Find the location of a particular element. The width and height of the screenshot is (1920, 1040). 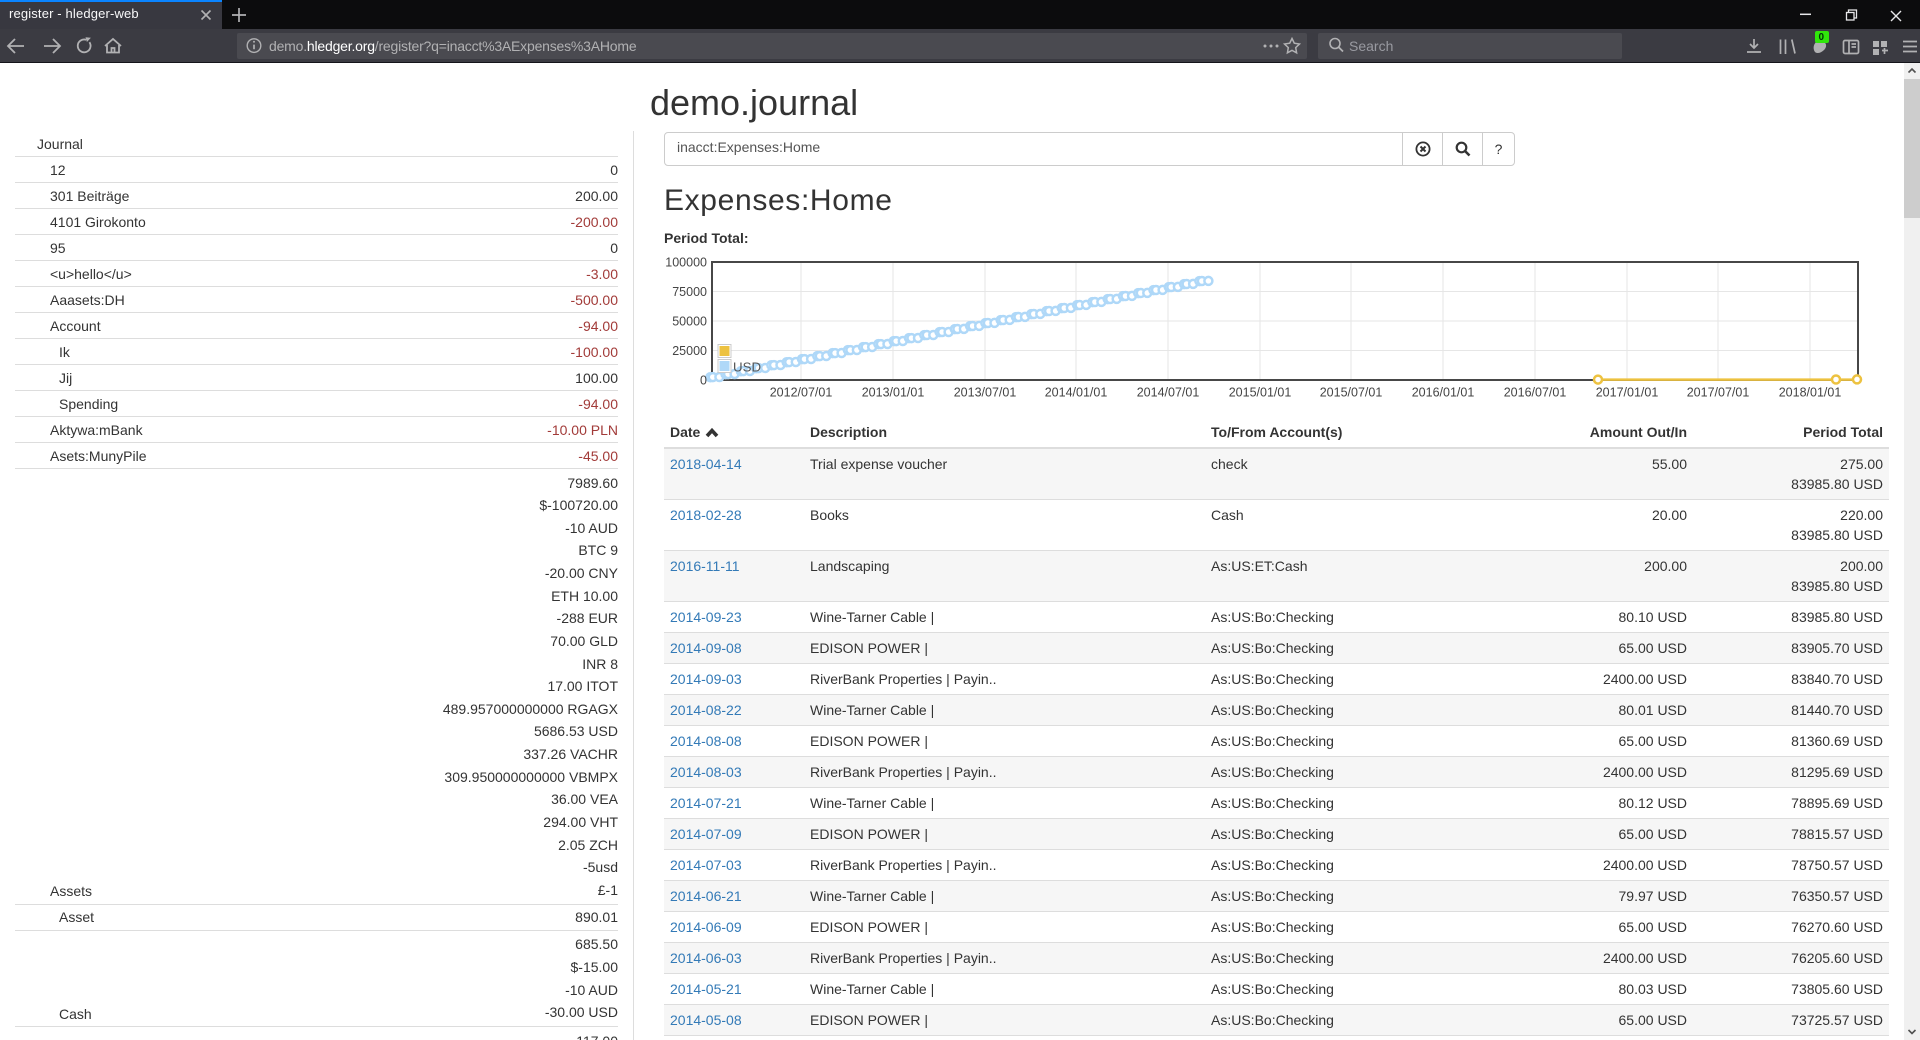

svg-text: 2015/01/01 is located at coordinates (1260, 393).